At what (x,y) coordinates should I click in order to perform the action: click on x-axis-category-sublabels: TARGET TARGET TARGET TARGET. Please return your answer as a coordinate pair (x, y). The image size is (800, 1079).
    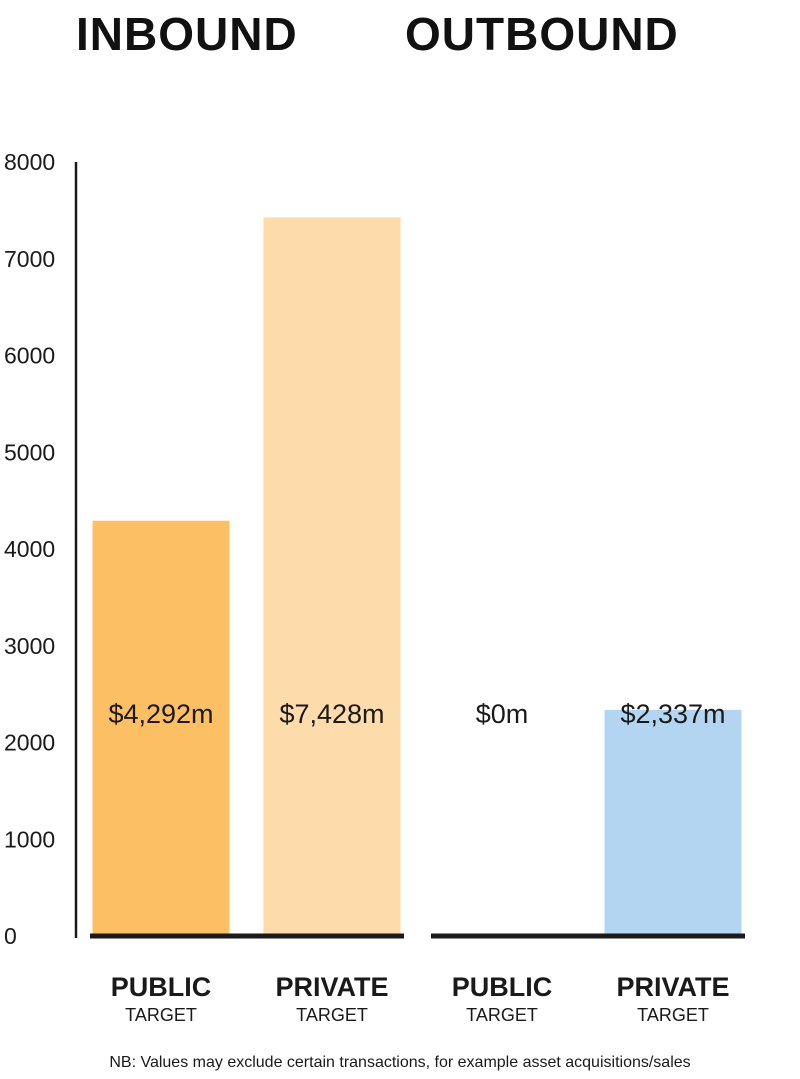
    Looking at the image, I should click on (417, 1015).